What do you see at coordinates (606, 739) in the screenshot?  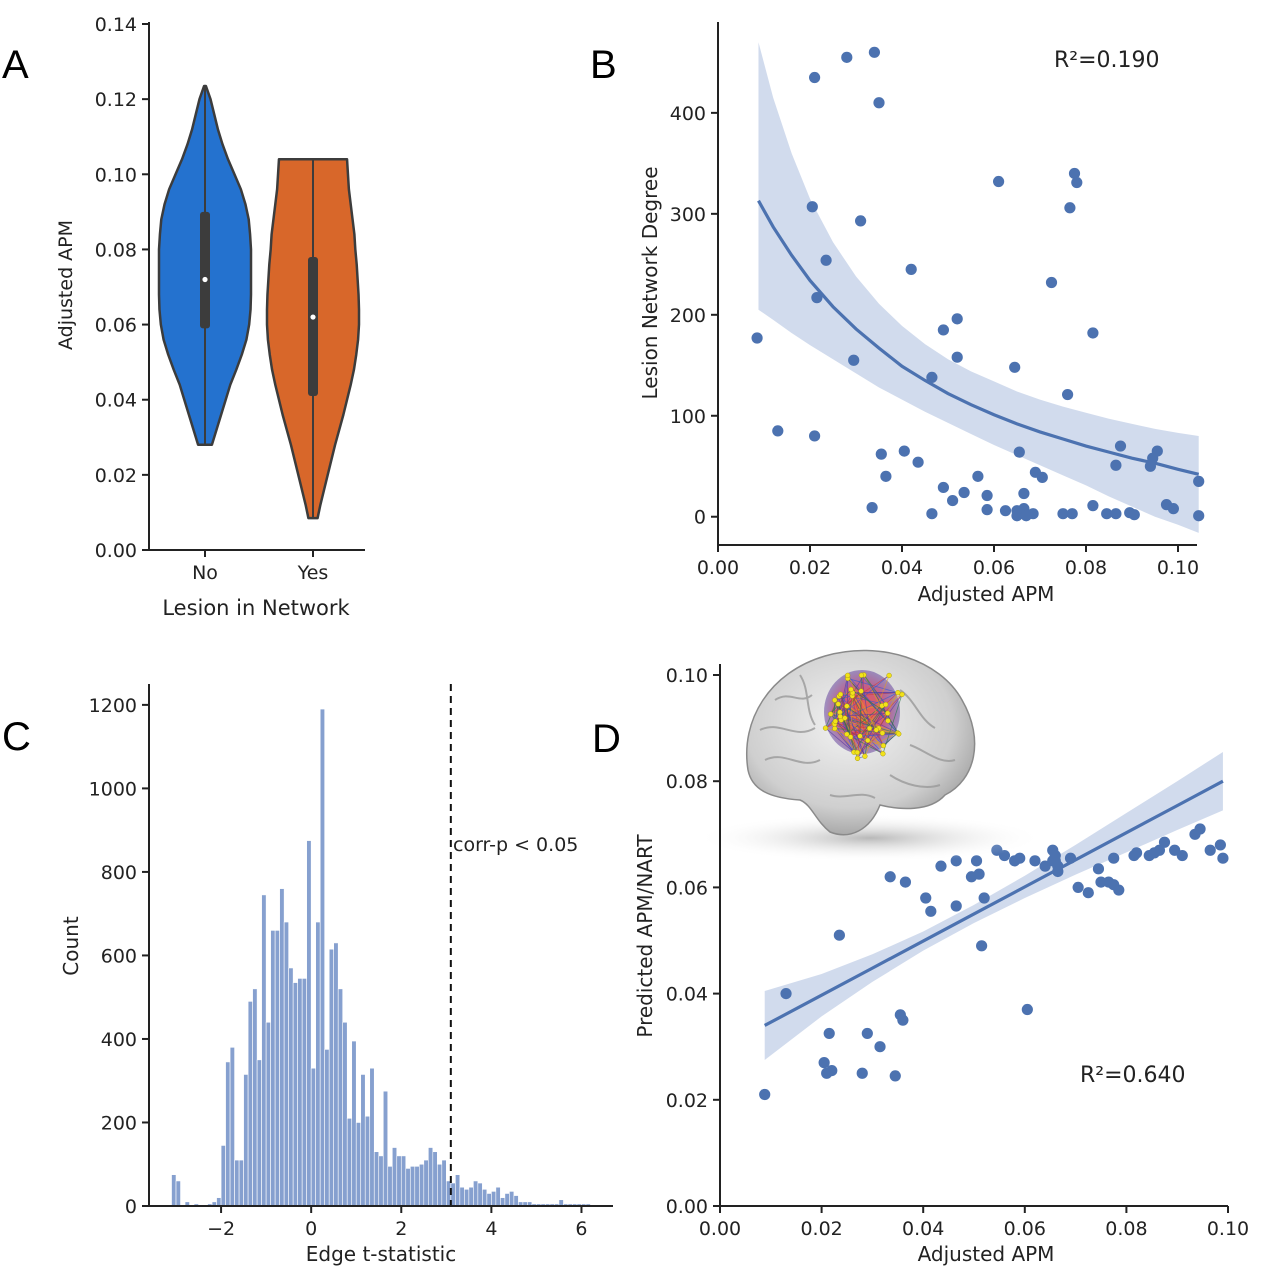 I see `panel-d-label: D` at bounding box center [606, 739].